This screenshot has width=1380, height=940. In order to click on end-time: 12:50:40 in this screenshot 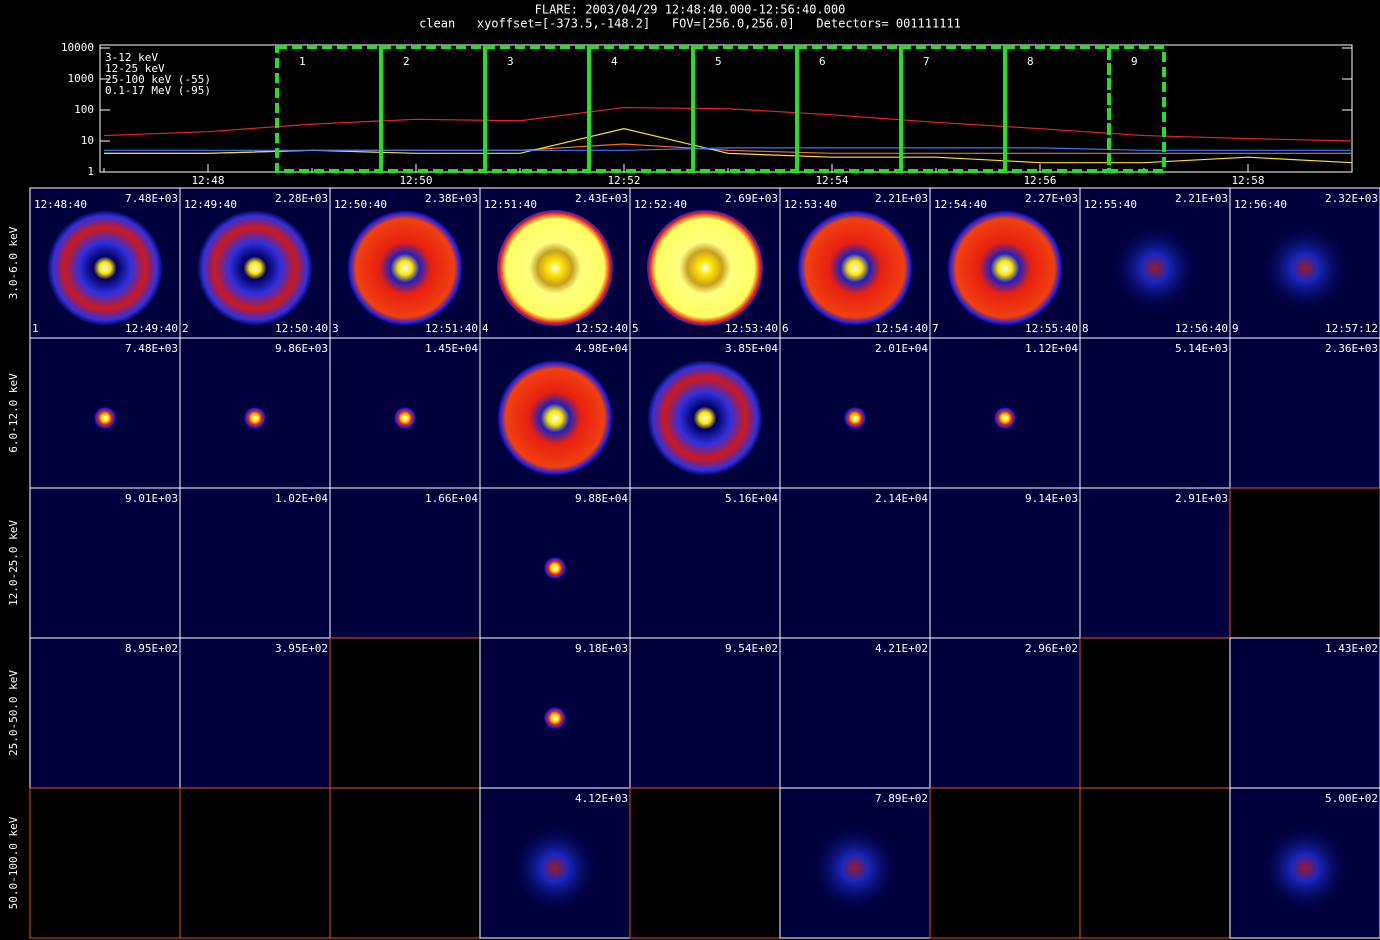, I will do `click(301, 328)`.